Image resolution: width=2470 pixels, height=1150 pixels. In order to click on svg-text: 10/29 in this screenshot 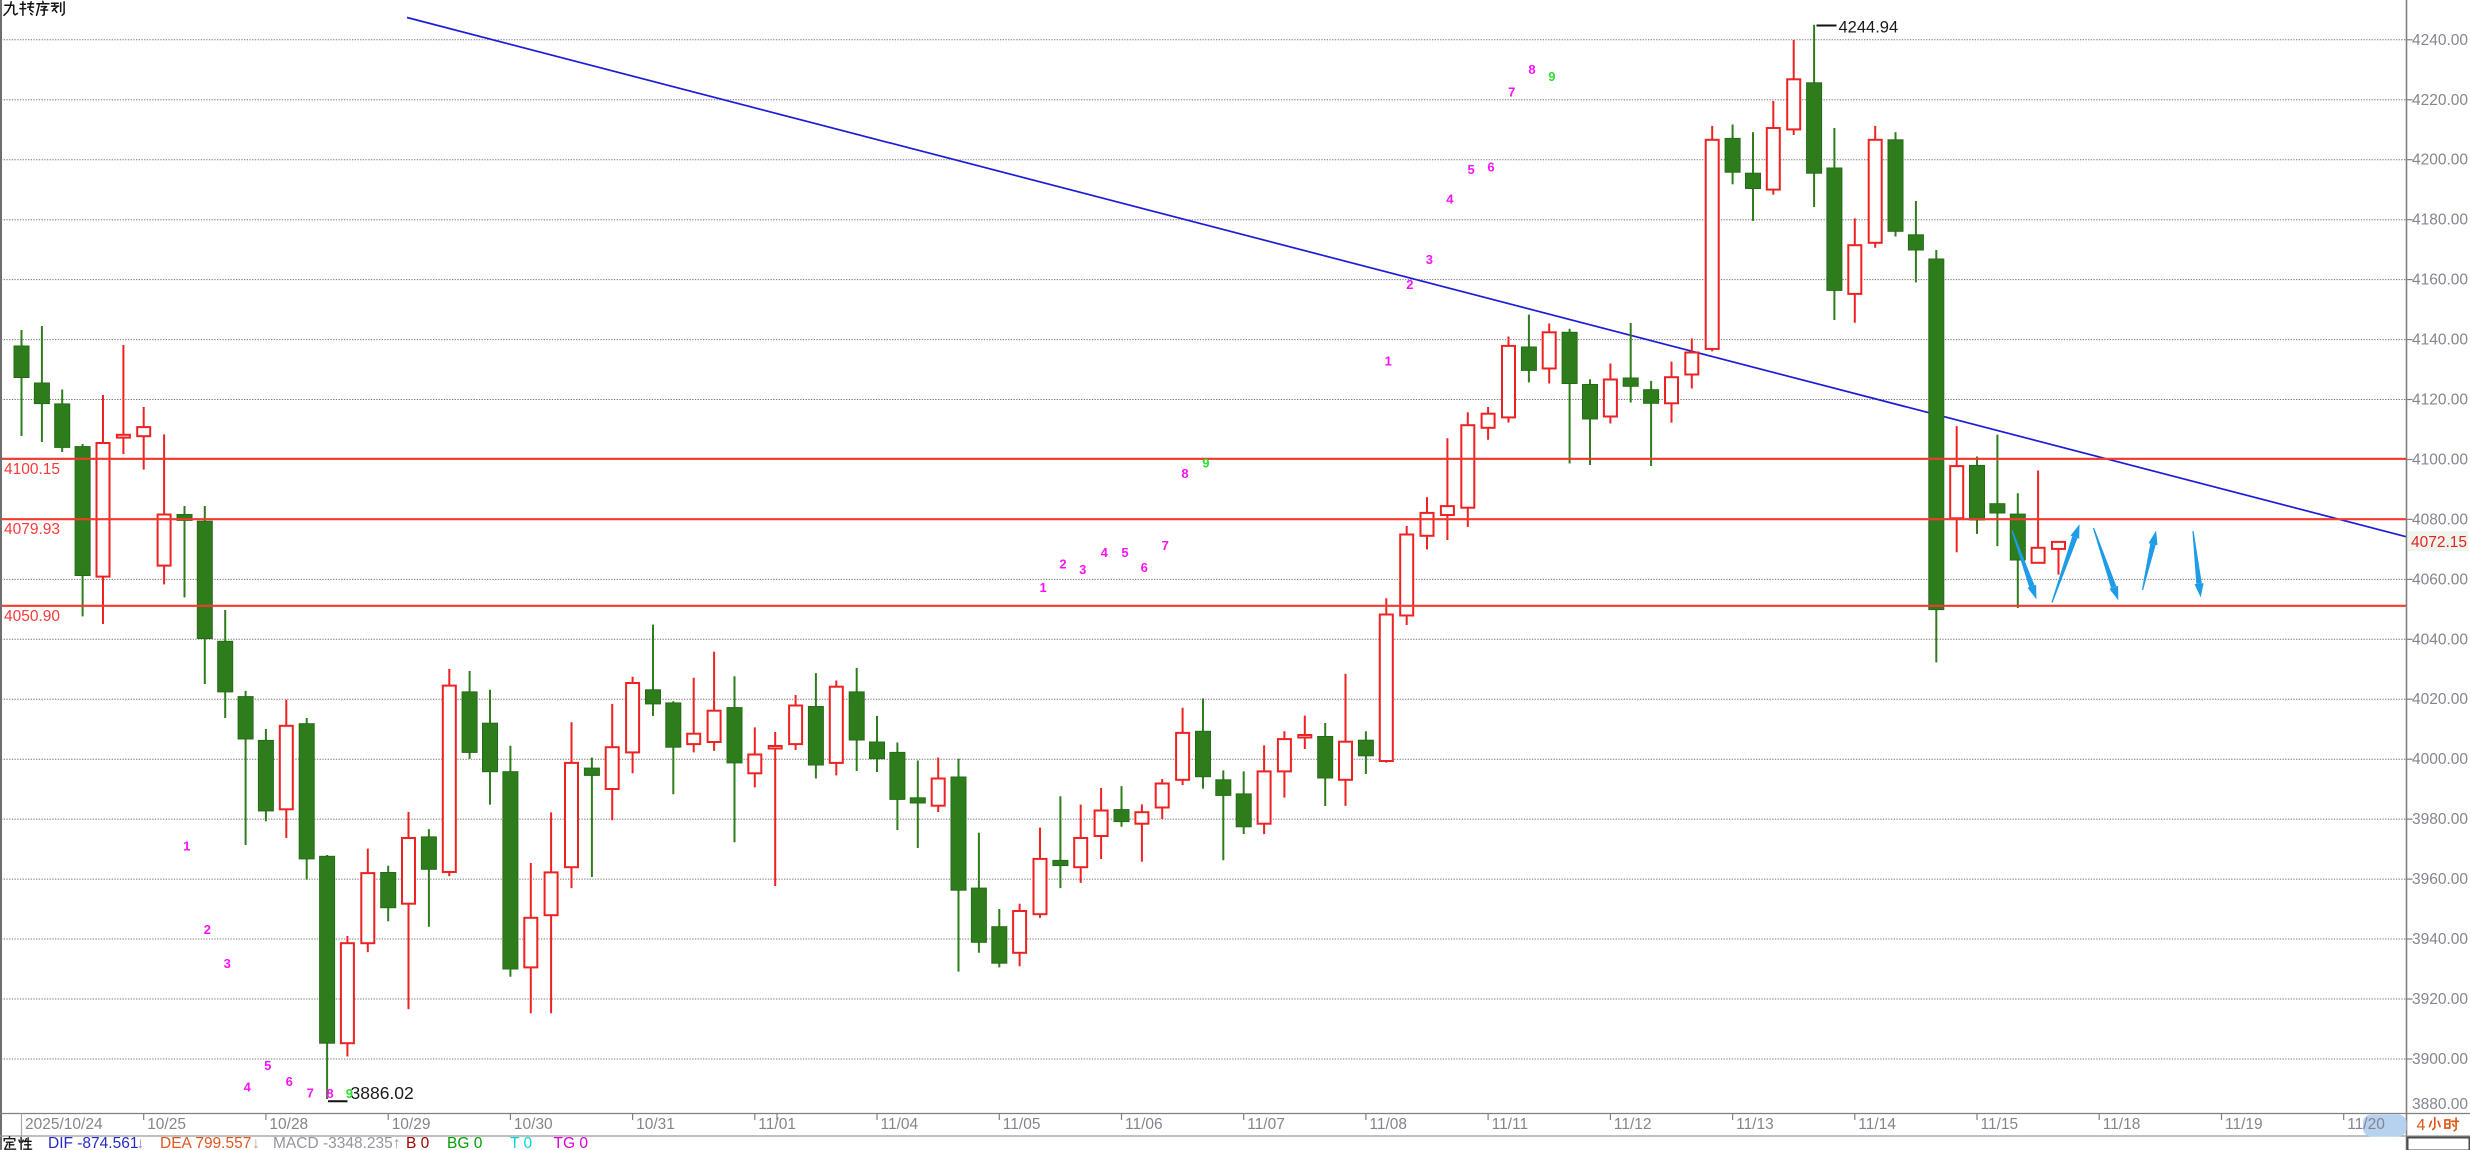, I will do `click(411, 1124)`.